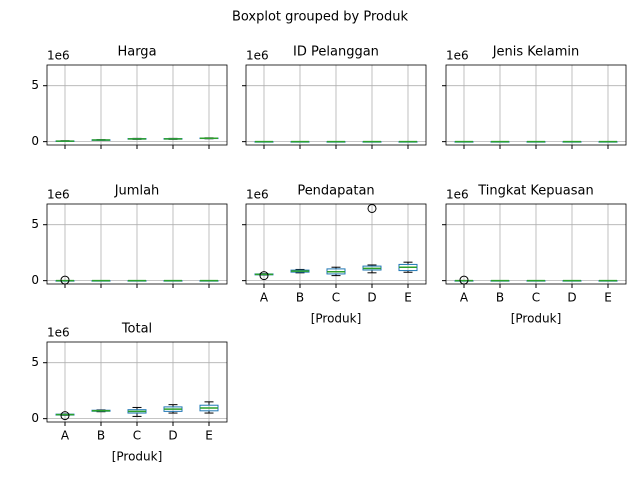 The image size is (640, 480). Describe the element at coordinates (136, 52) in the screenshot. I see `subplot-title: Harga` at that location.